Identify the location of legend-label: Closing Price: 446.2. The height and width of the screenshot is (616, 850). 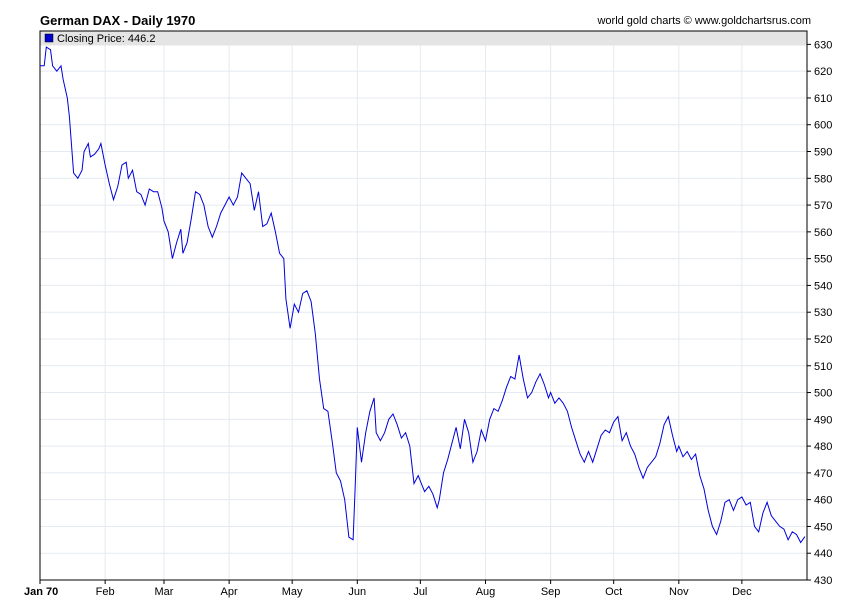
(106, 39).